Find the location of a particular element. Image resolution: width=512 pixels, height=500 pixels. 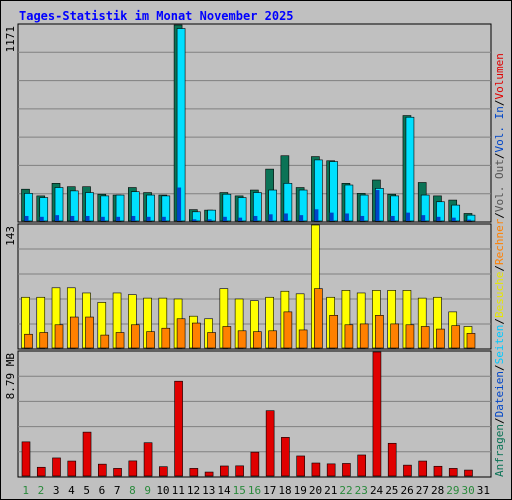

day-label: 6 is located at coordinates (102, 490).